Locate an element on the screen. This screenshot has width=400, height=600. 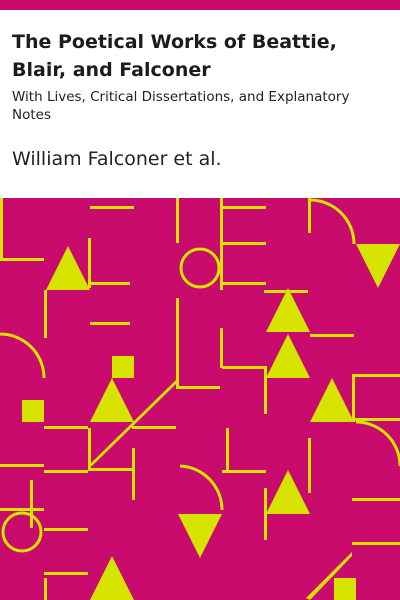
book-author: William Falconer et al. is located at coordinates (117, 159).